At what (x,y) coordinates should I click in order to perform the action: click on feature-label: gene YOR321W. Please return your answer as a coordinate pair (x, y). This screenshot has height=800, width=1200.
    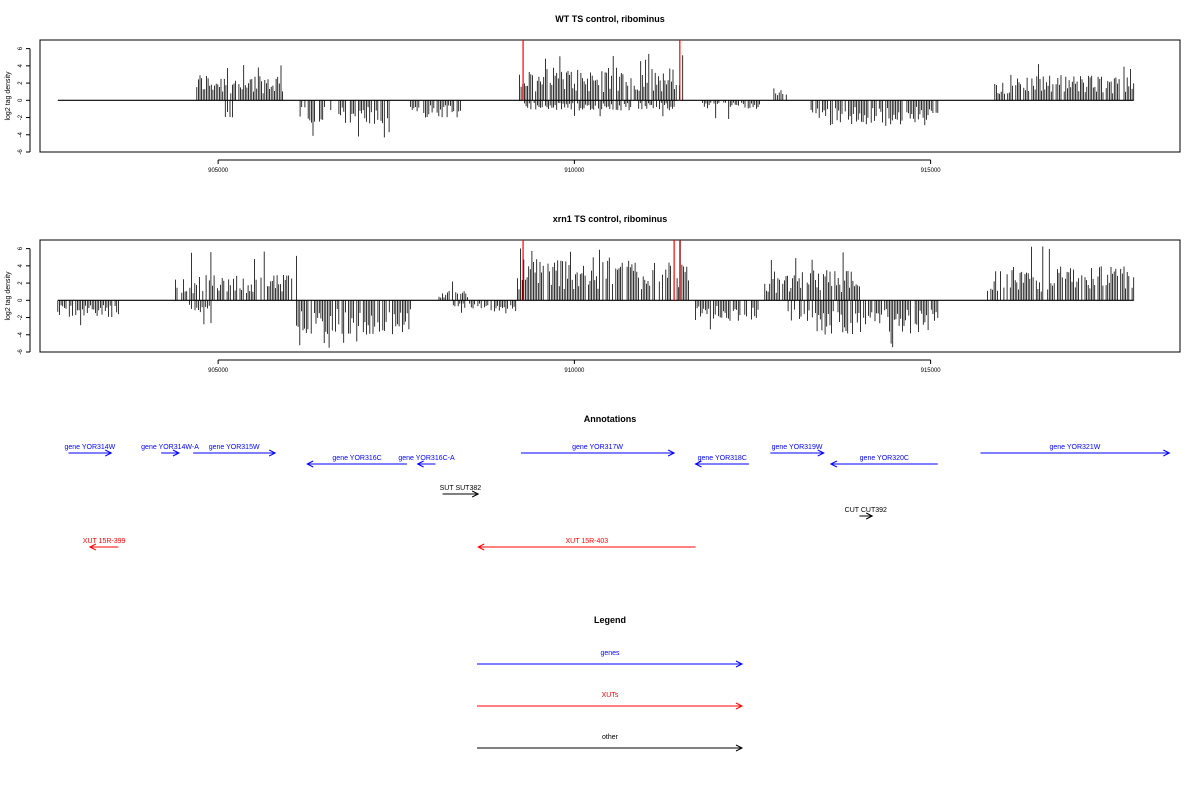
    Looking at the image, I should click on (1074, 447).